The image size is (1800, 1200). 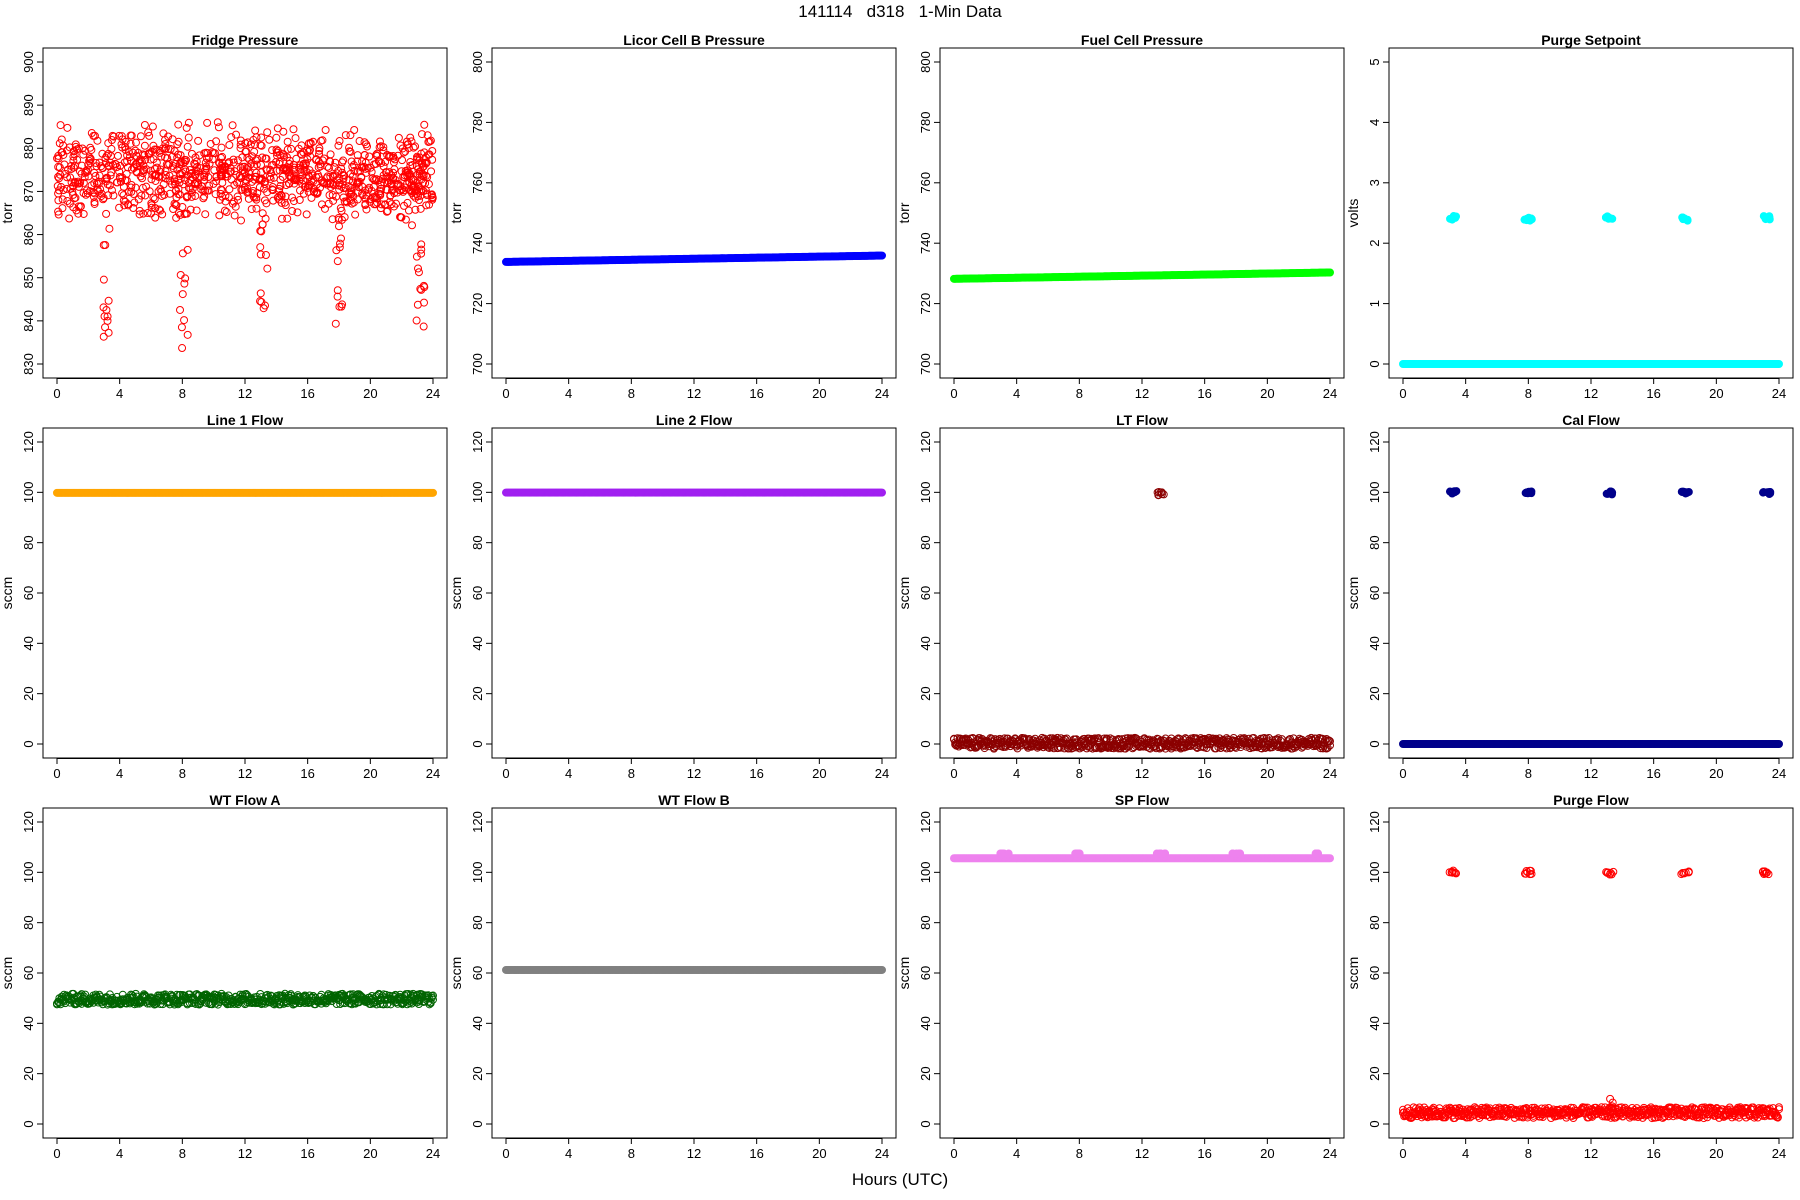 What do you see at coordinates (245, 40) in the screenshot?
I see `plot-title: Fridge Pressure` at bounding box center [245, 40].